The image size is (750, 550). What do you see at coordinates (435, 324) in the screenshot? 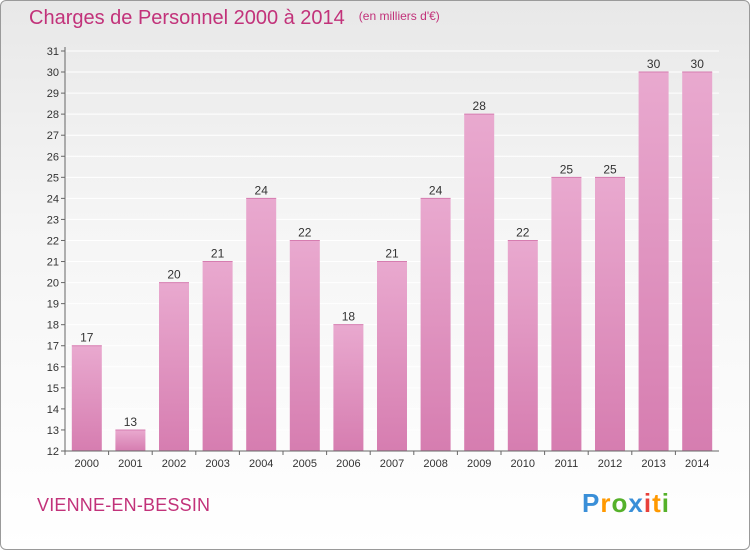
I see `bar-2008` at bounding box center [435, 324].